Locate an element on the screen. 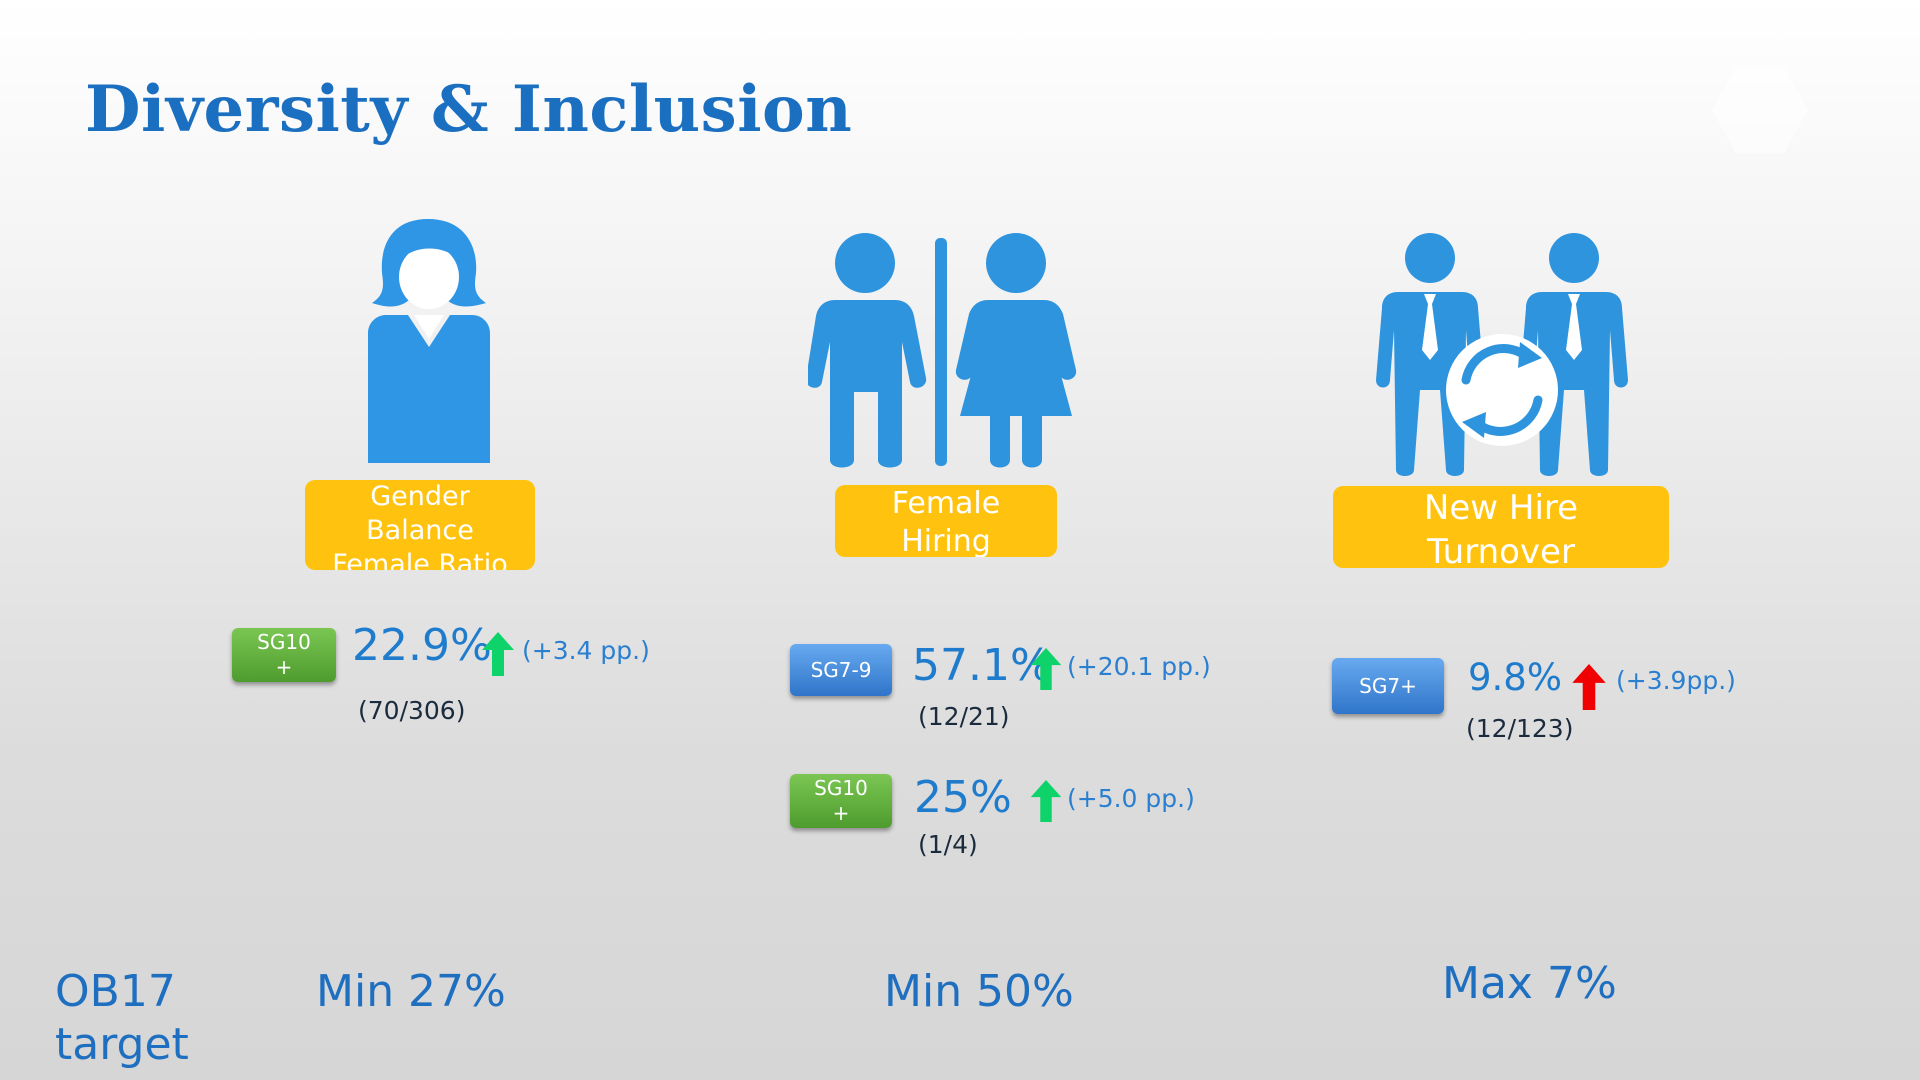  gender-balance-label: Gender Balance Female Ratio is located at coordinates (420, 525).